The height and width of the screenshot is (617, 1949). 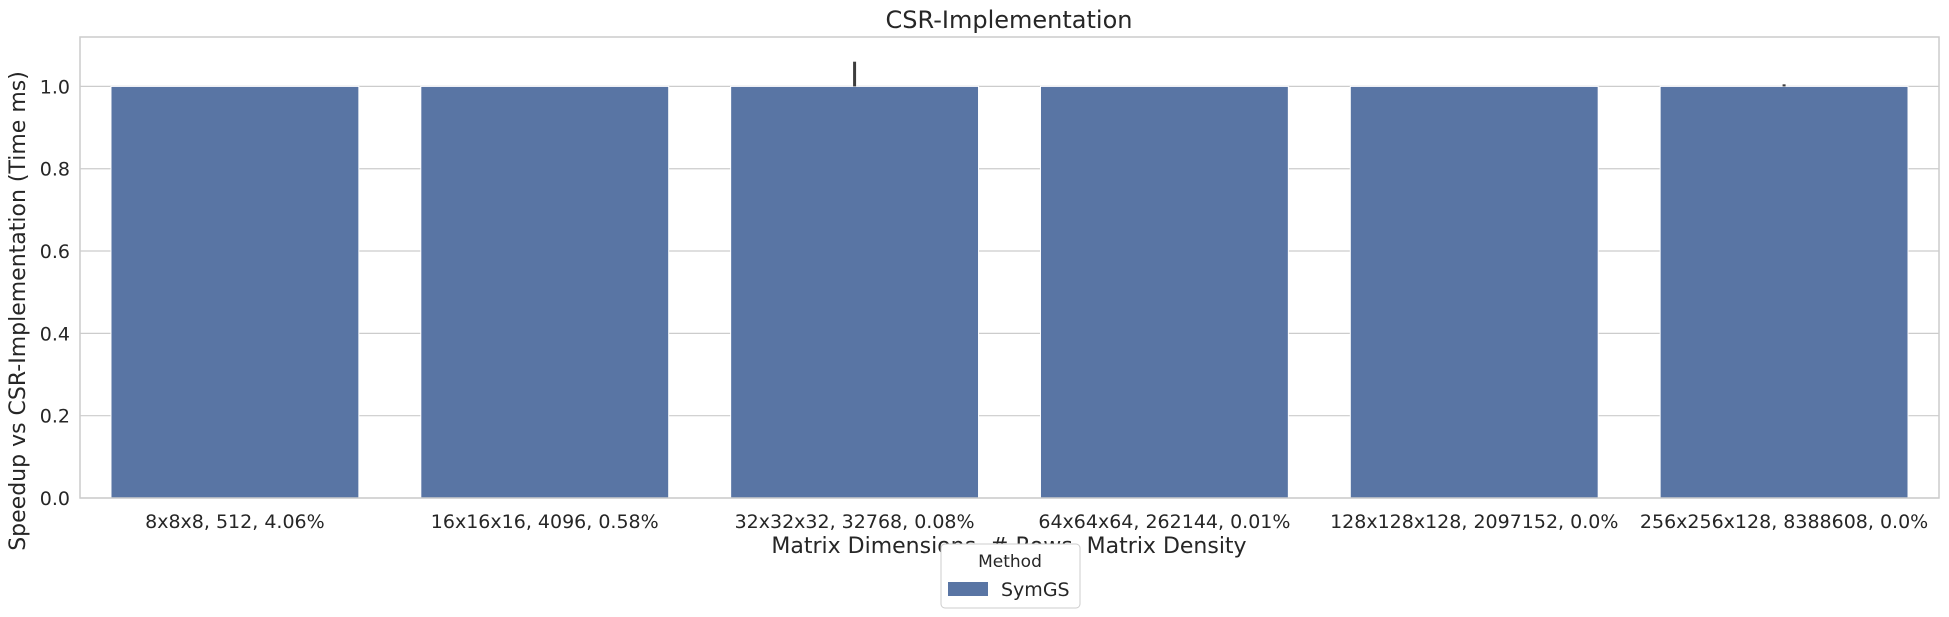 I want to click on y-tick-label: 0.4, so click(x=55, y=334).